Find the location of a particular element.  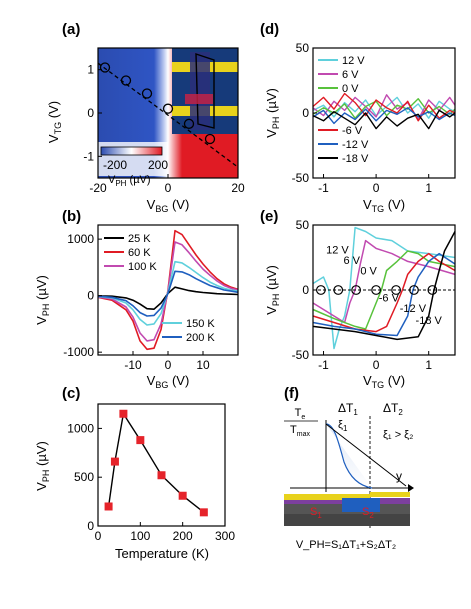

panel-c-frame is located at coordinates (161, 465).